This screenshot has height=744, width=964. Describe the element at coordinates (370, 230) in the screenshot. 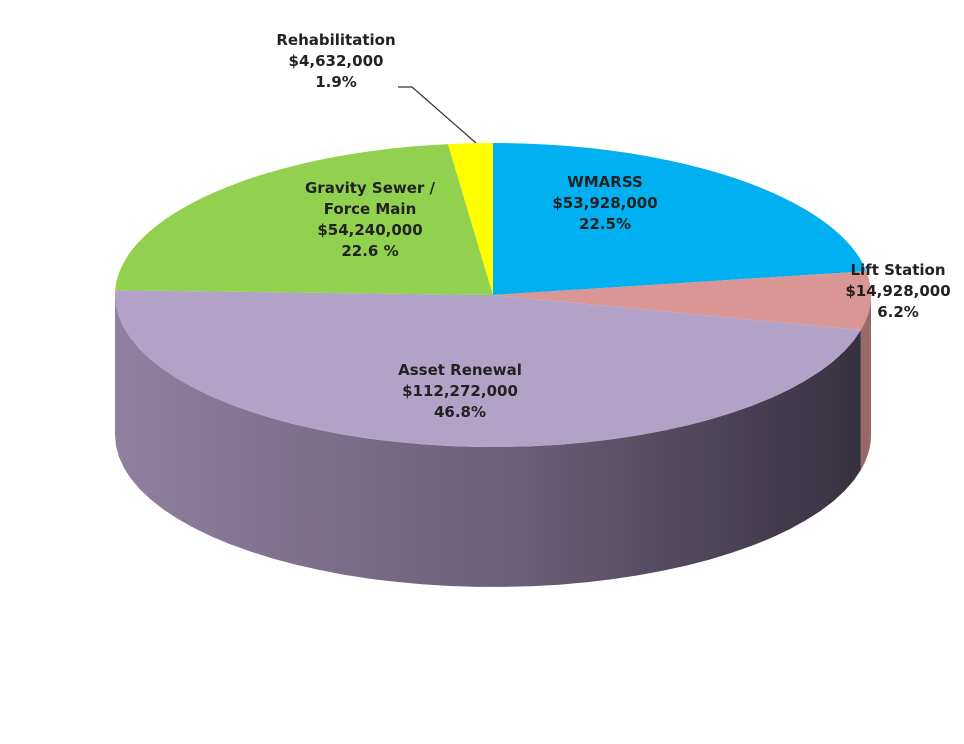

I see `amount-label: $54,240,000` at that location.